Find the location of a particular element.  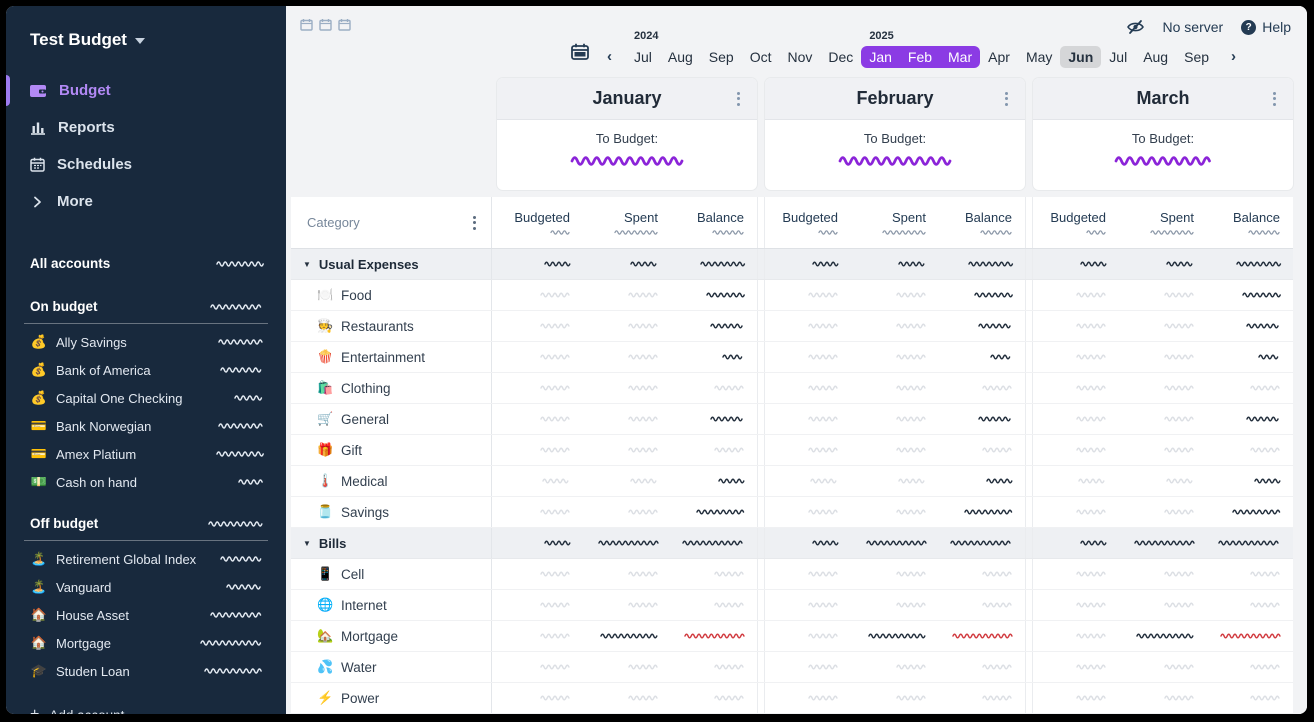

budgeted-cell-internet is located at coordinates (1076, 605).